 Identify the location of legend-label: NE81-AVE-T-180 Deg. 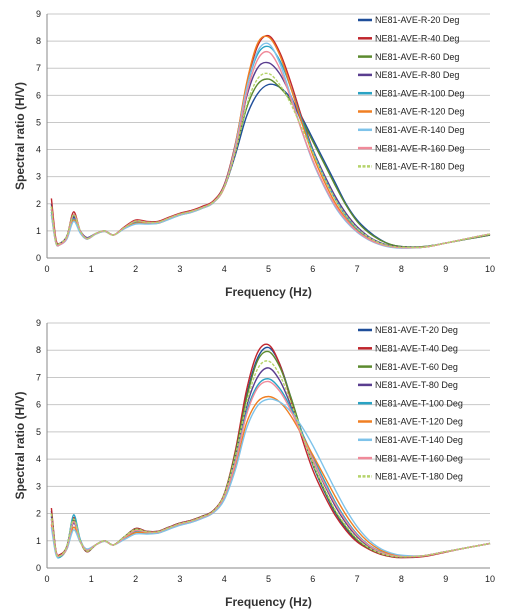
(419, 477).